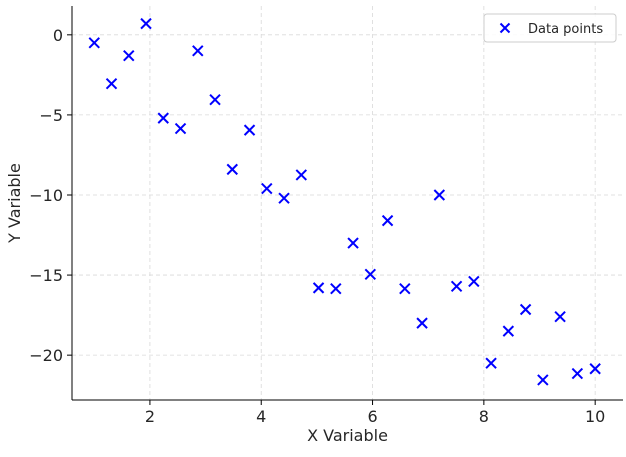 The image size is (626, 457). What do you see at coordinates (150, 416) in the screenshot?
I see `x-tick-label: 2` at bounding box center [150, 416].